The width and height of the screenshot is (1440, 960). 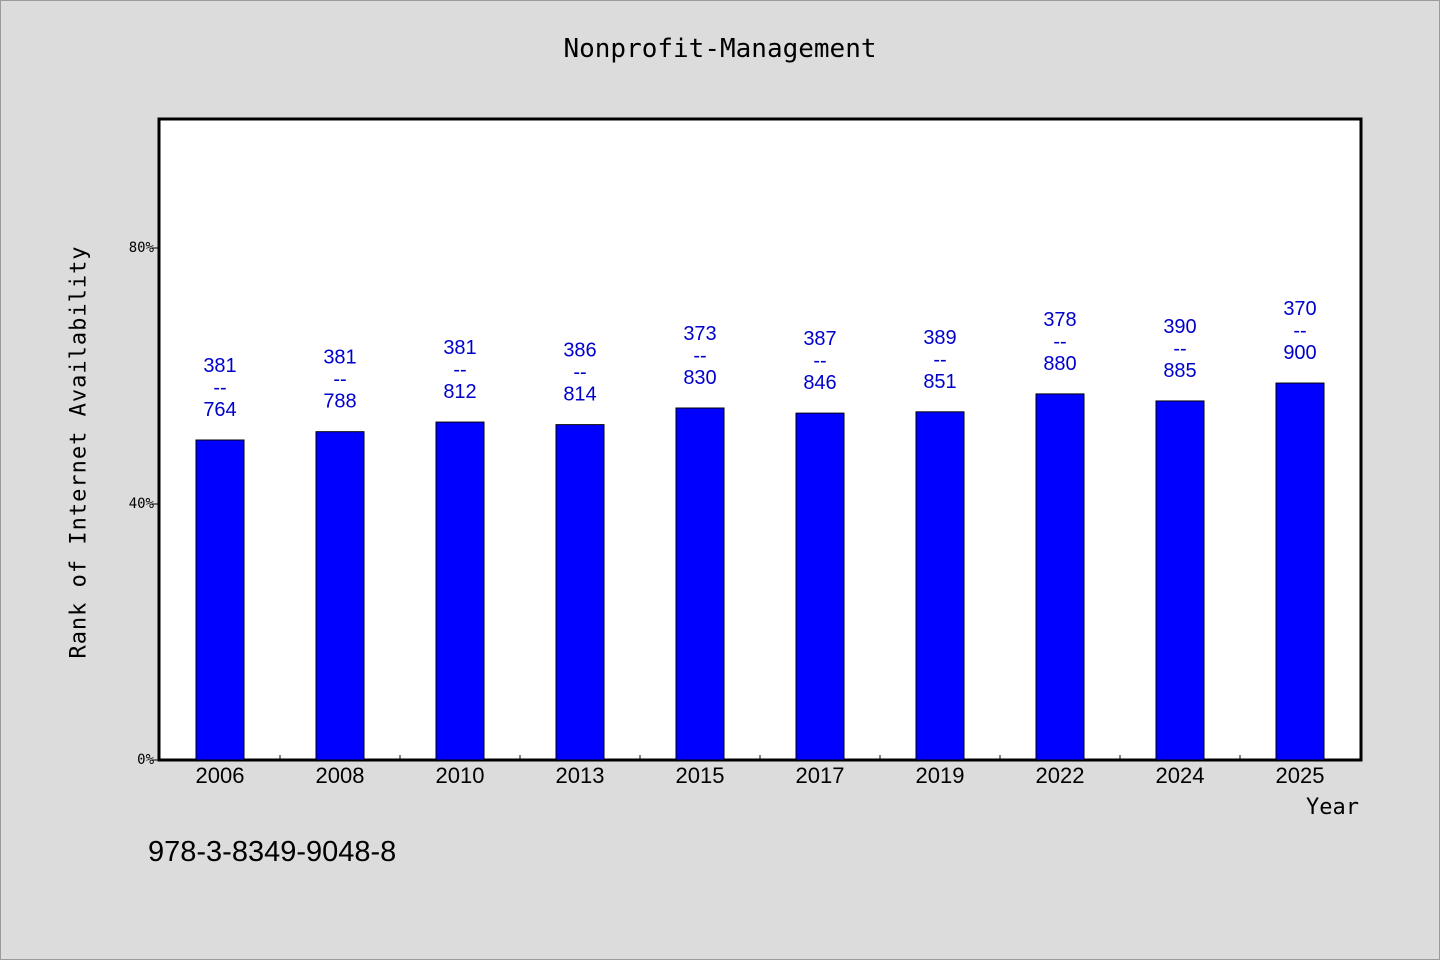 What do you see at coordinates (1299, 309) in the screenshot?
I see `bar-data-label: 370` at bounding box center [1299, 309].